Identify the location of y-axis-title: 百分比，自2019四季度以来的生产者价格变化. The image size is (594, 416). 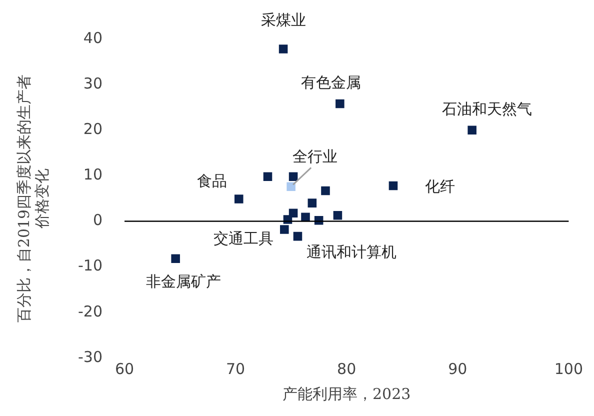
(32, 198).